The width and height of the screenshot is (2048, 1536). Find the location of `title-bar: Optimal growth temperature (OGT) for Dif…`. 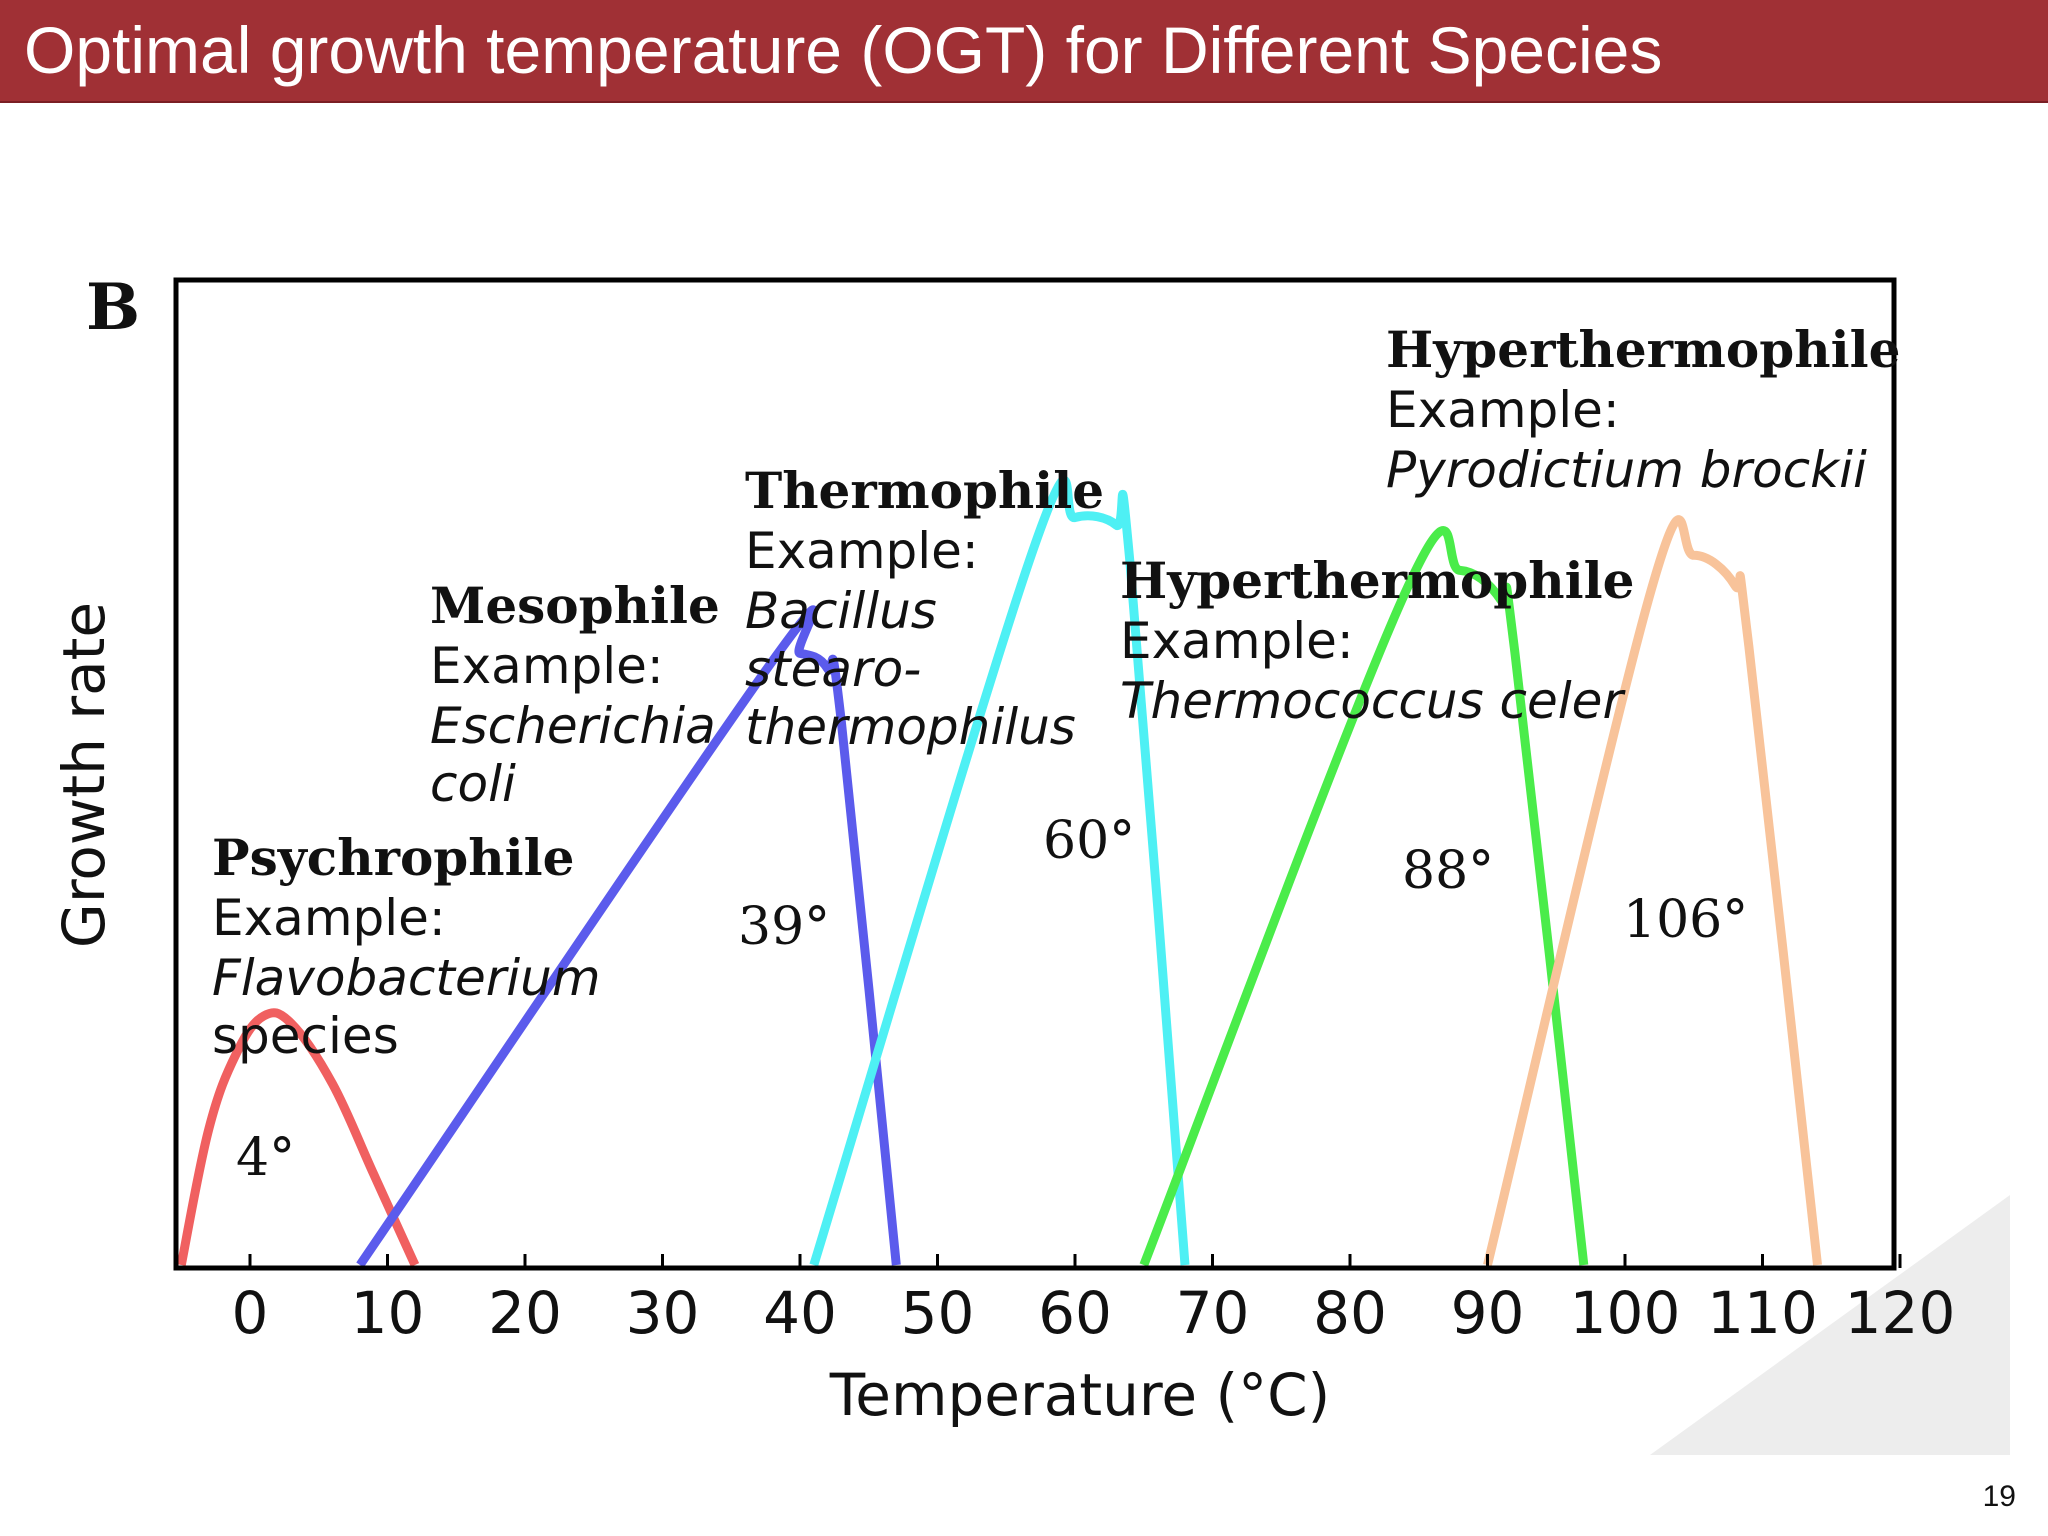

title-bar: Optimal growth temperature (OGT) for Dif… is located at coordinates (1024, 51).